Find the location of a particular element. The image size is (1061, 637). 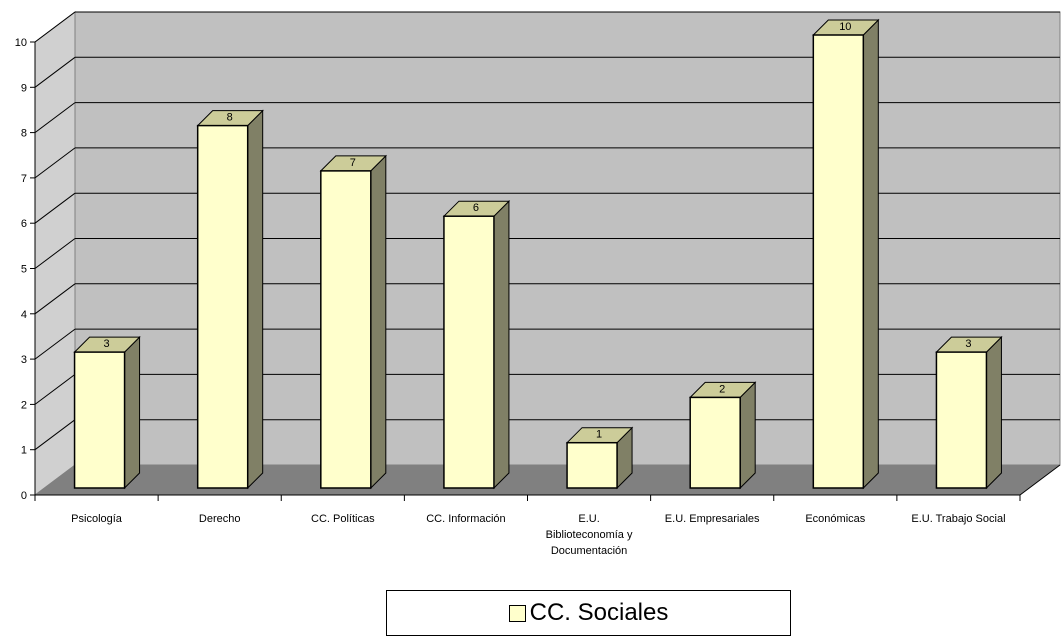

y-tick-label: 2 is located at coordinates (24, 405).